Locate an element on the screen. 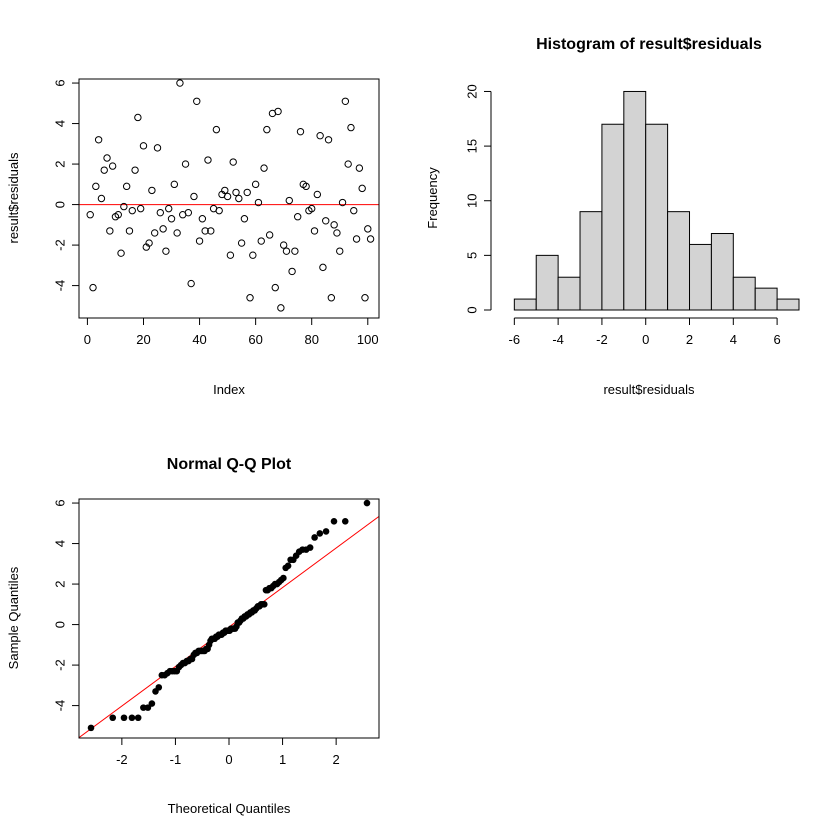 The height and width of the screenshot is (840, 840). residuals-x-tick-label: 60 is located at coordinates (255, 339).